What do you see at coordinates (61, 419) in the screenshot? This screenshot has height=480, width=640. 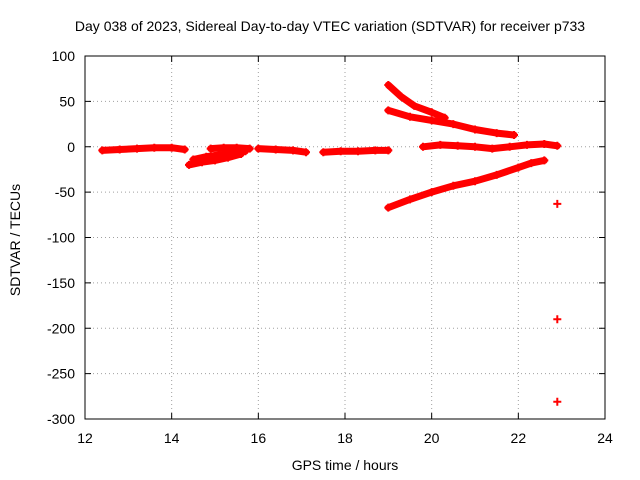 I see `y-tick-label: -300` at bounding box center [61, 419].